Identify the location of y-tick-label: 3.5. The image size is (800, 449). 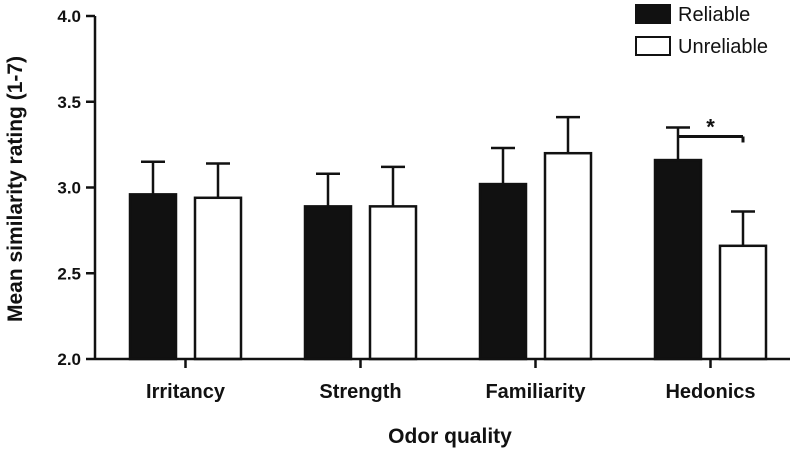
(69, 102).